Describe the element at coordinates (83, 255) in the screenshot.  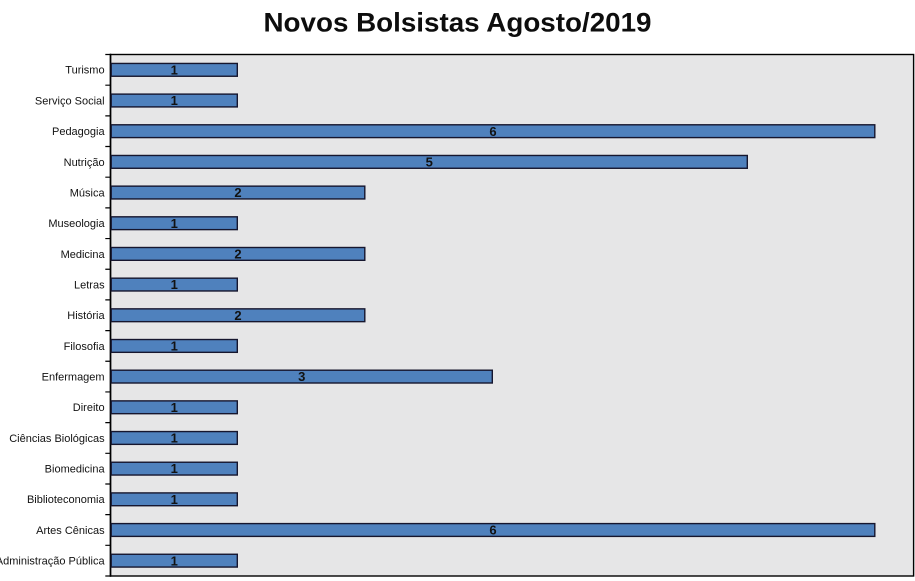
I see `svg-text: Medicina` at that location.